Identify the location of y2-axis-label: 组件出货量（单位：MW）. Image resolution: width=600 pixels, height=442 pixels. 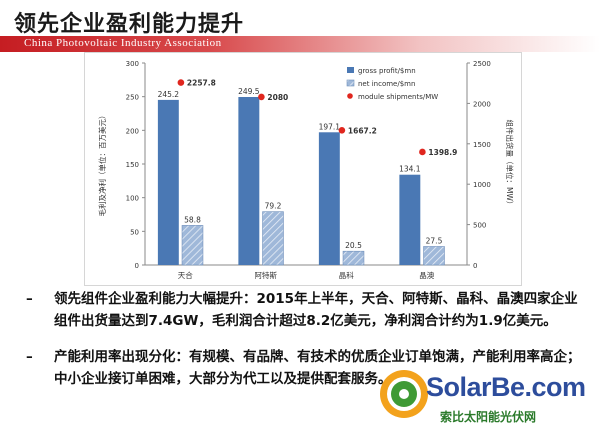
(510, 164).